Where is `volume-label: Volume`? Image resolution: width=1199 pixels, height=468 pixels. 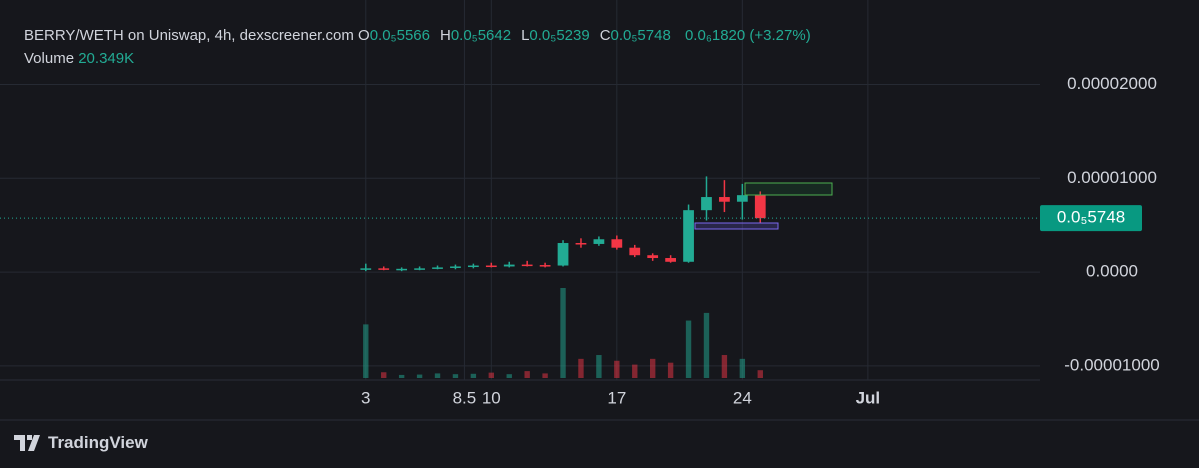 volume-label: Volume is located at coordinates (49, 58).